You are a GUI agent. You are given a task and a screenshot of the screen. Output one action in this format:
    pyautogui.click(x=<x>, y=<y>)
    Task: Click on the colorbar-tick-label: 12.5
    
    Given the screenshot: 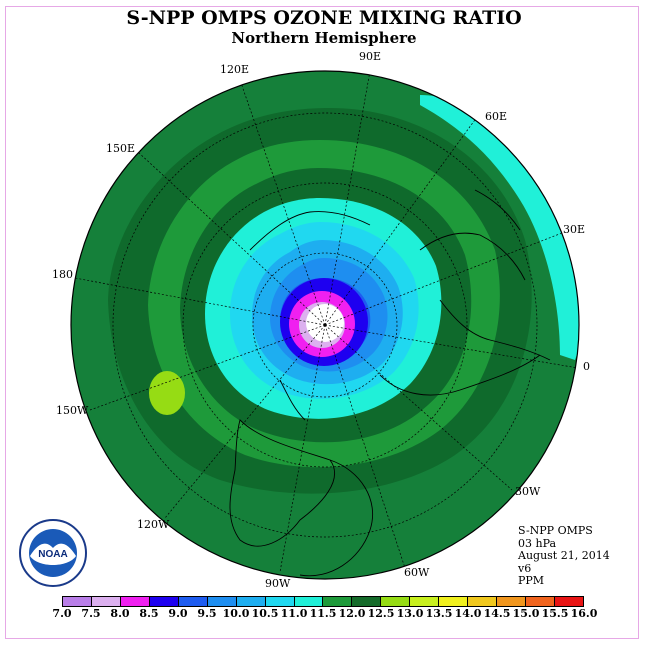 What is the action you would take?
    pyautogui.click(x=381, y=613)
    